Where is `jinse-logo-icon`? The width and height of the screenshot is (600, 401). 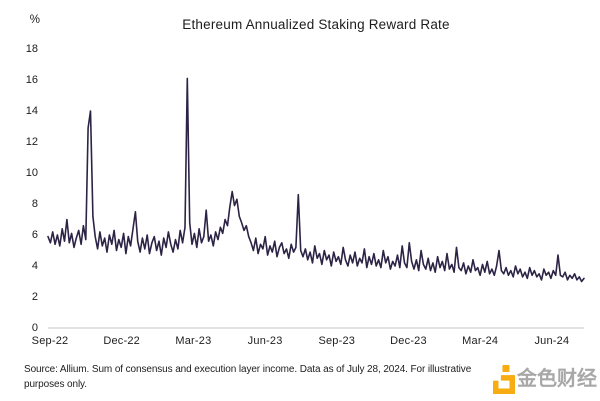
jinse-logo-icon is located at coordinates (504, 379).